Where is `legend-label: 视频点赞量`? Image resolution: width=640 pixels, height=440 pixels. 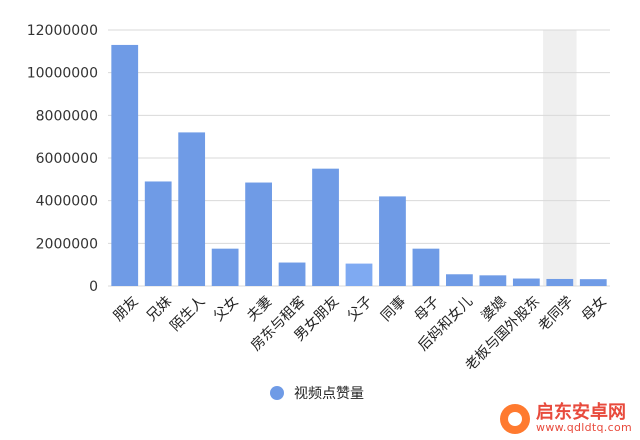 legend-label: 视频点赞量 is located at coordinates (329, 394).